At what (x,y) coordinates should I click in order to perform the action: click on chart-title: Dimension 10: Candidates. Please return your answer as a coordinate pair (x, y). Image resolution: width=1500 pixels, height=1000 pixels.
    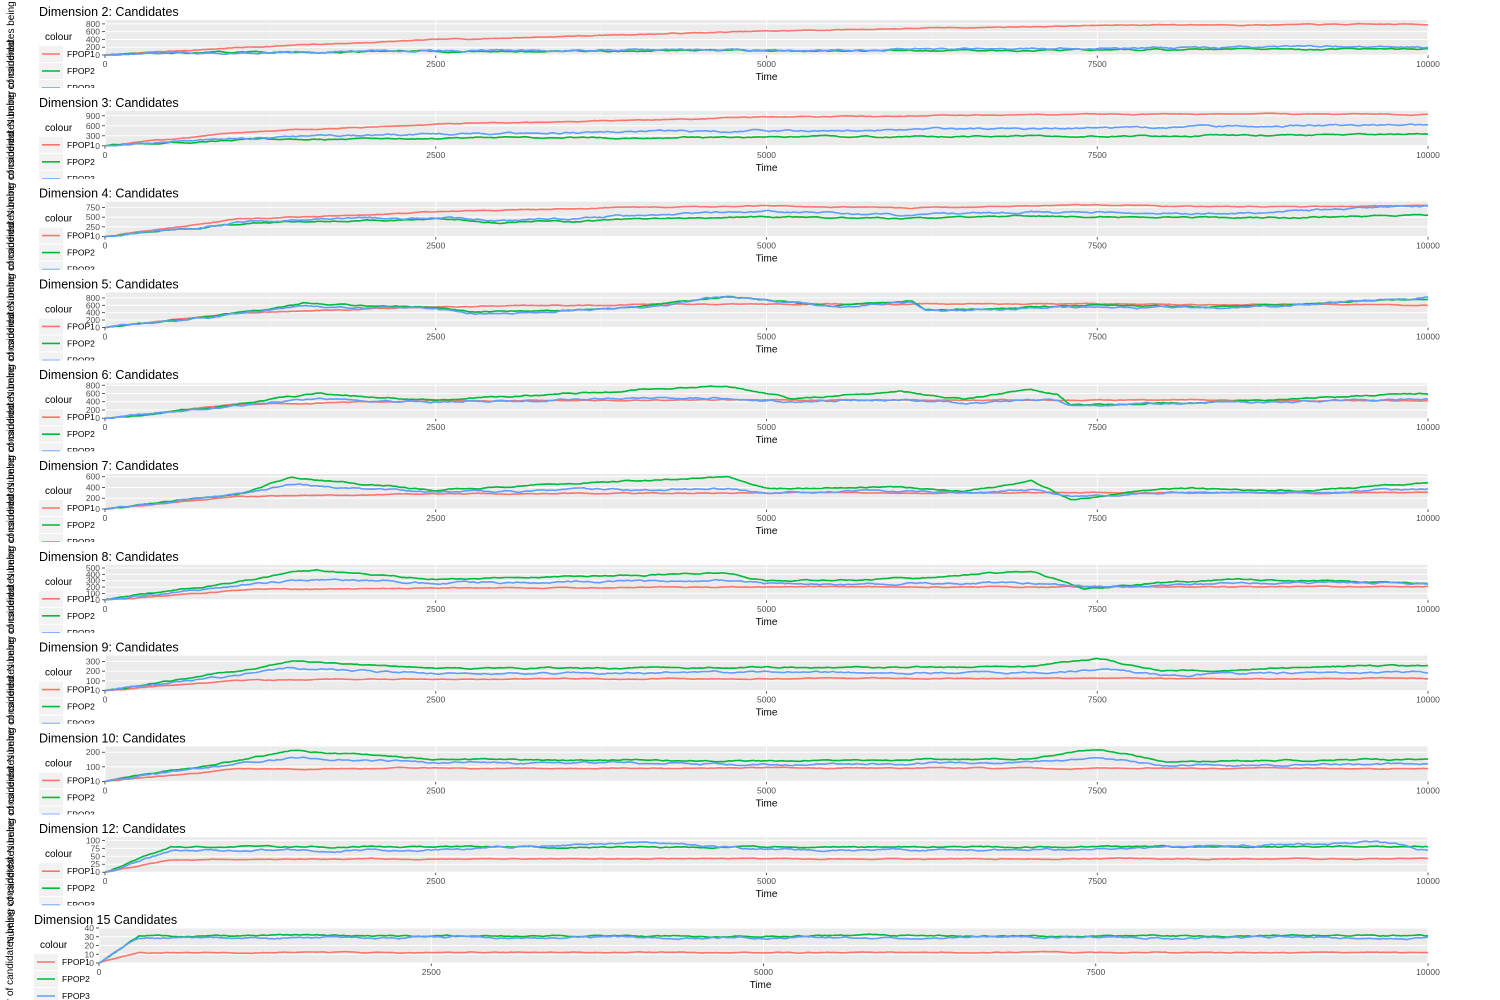
    Looking at the image, I should click on (112, 738).